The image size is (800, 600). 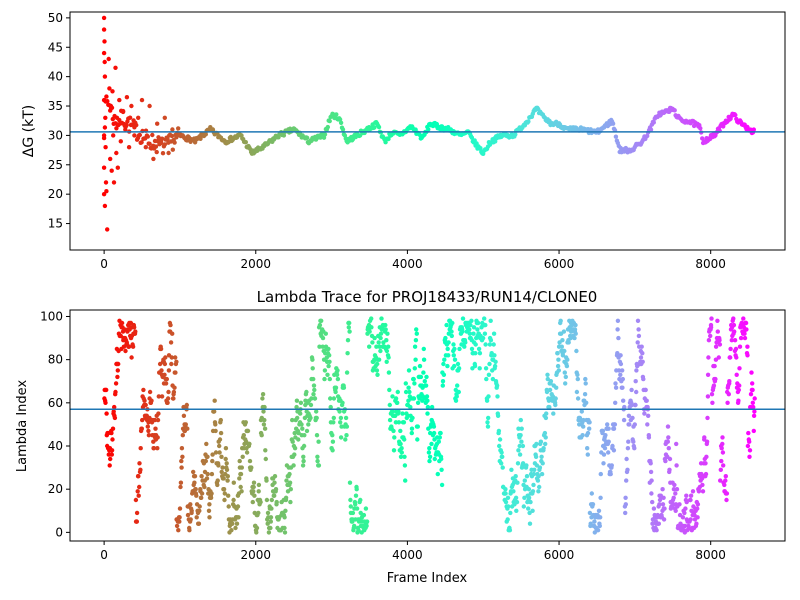 I want to click on lambda-y-tick-label: 0, so click(x=59, y=532).